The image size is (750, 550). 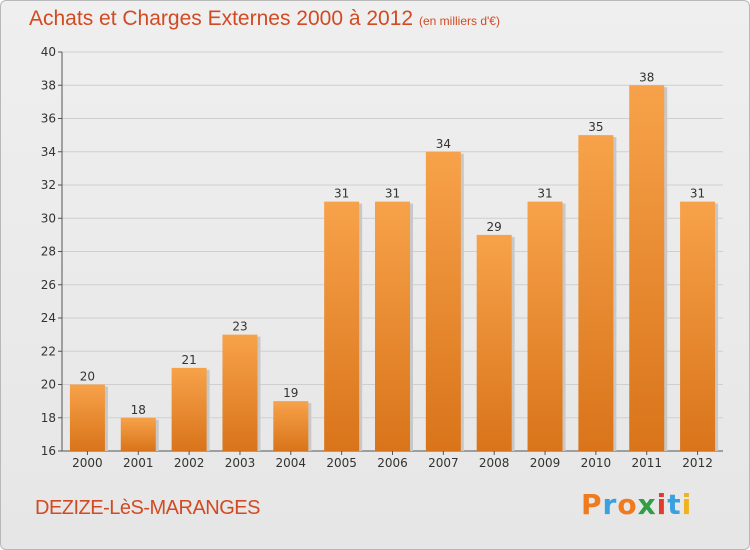 I want to click on logo-letter: o, so click(x=627, y=504).